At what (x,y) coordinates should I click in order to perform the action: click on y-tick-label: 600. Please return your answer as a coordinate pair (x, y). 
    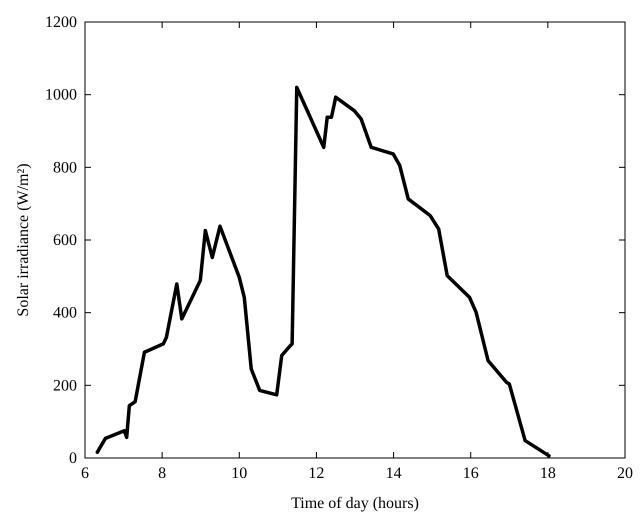
    Looking at the image, I should click on (65, 240).